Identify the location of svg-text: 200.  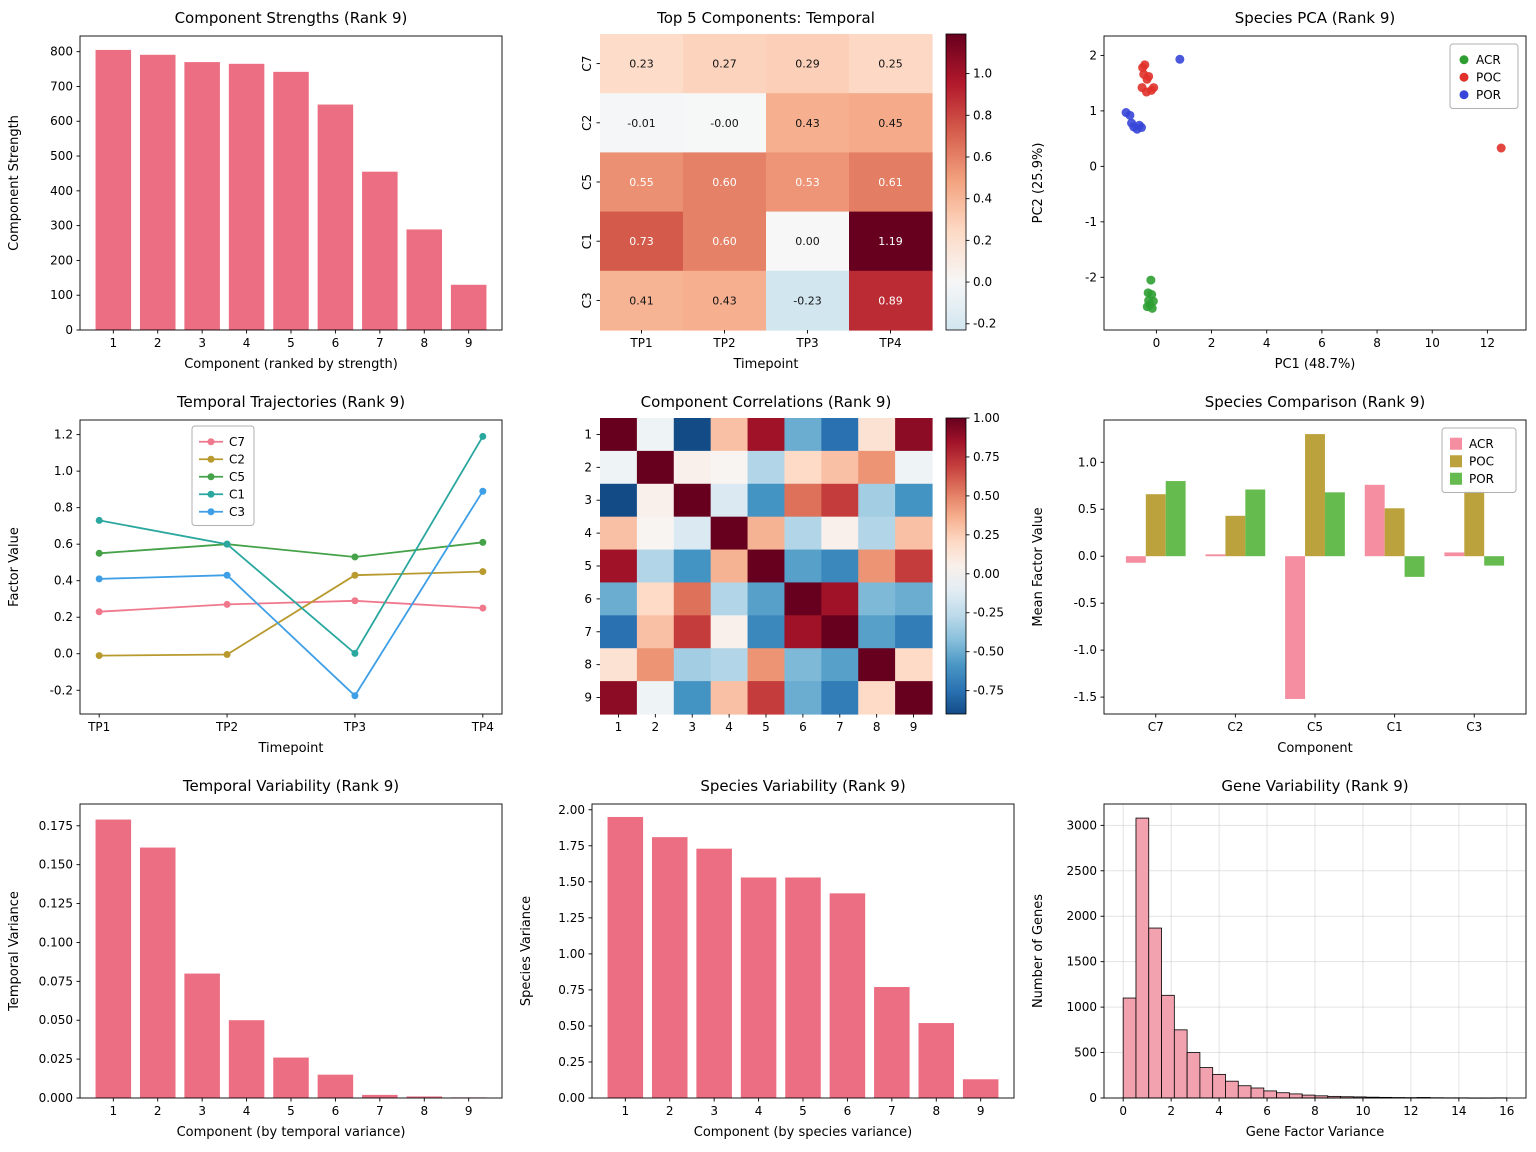
(61, 260).